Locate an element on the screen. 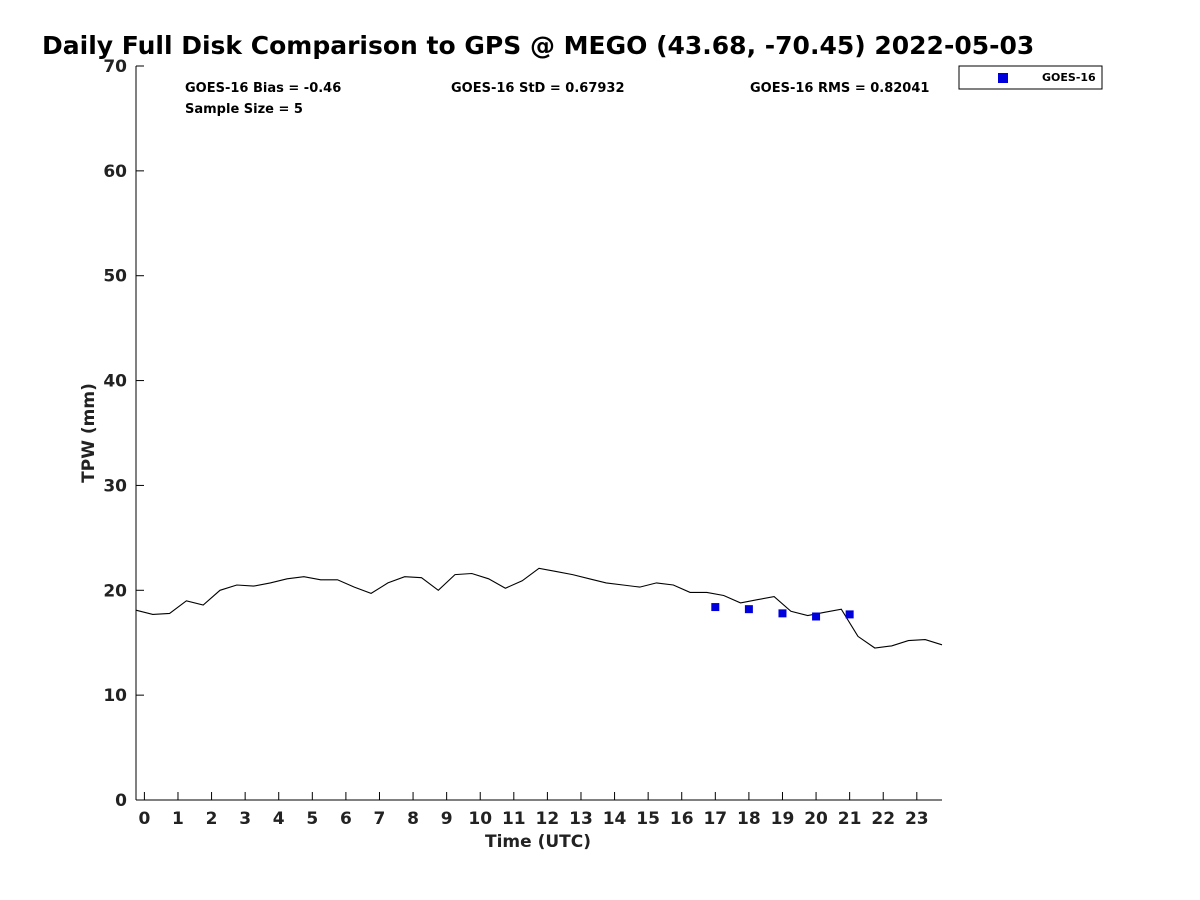 This screenshot has height=900, width=1200. series-layer is located at coordinates (539, 608).